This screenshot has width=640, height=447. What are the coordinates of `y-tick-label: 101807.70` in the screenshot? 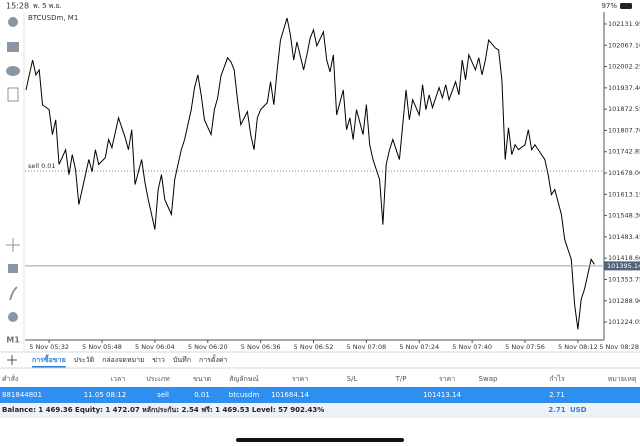 It's located at (624, 130).